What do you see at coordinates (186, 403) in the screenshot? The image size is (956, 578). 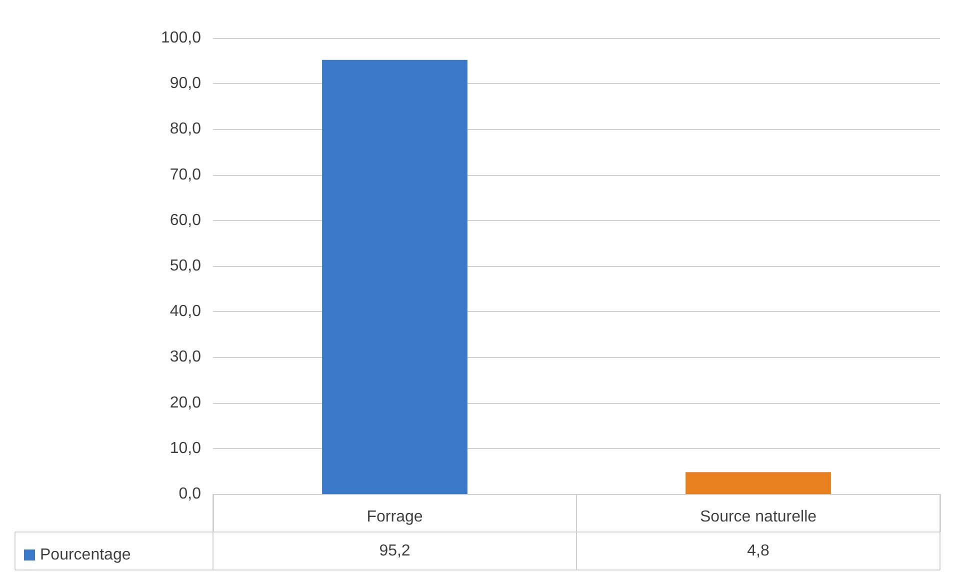 I see `y-tick-label: 20,0` at bounding box center [186, 403].